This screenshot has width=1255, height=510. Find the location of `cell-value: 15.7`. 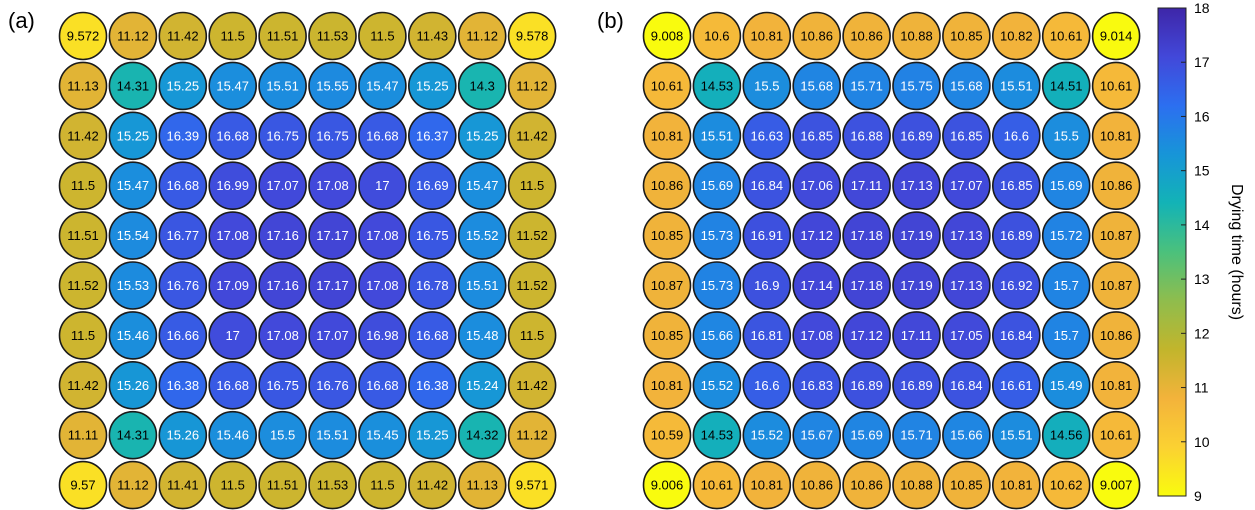

cell-value: 15.7 is located at coordinates (1066, 335).